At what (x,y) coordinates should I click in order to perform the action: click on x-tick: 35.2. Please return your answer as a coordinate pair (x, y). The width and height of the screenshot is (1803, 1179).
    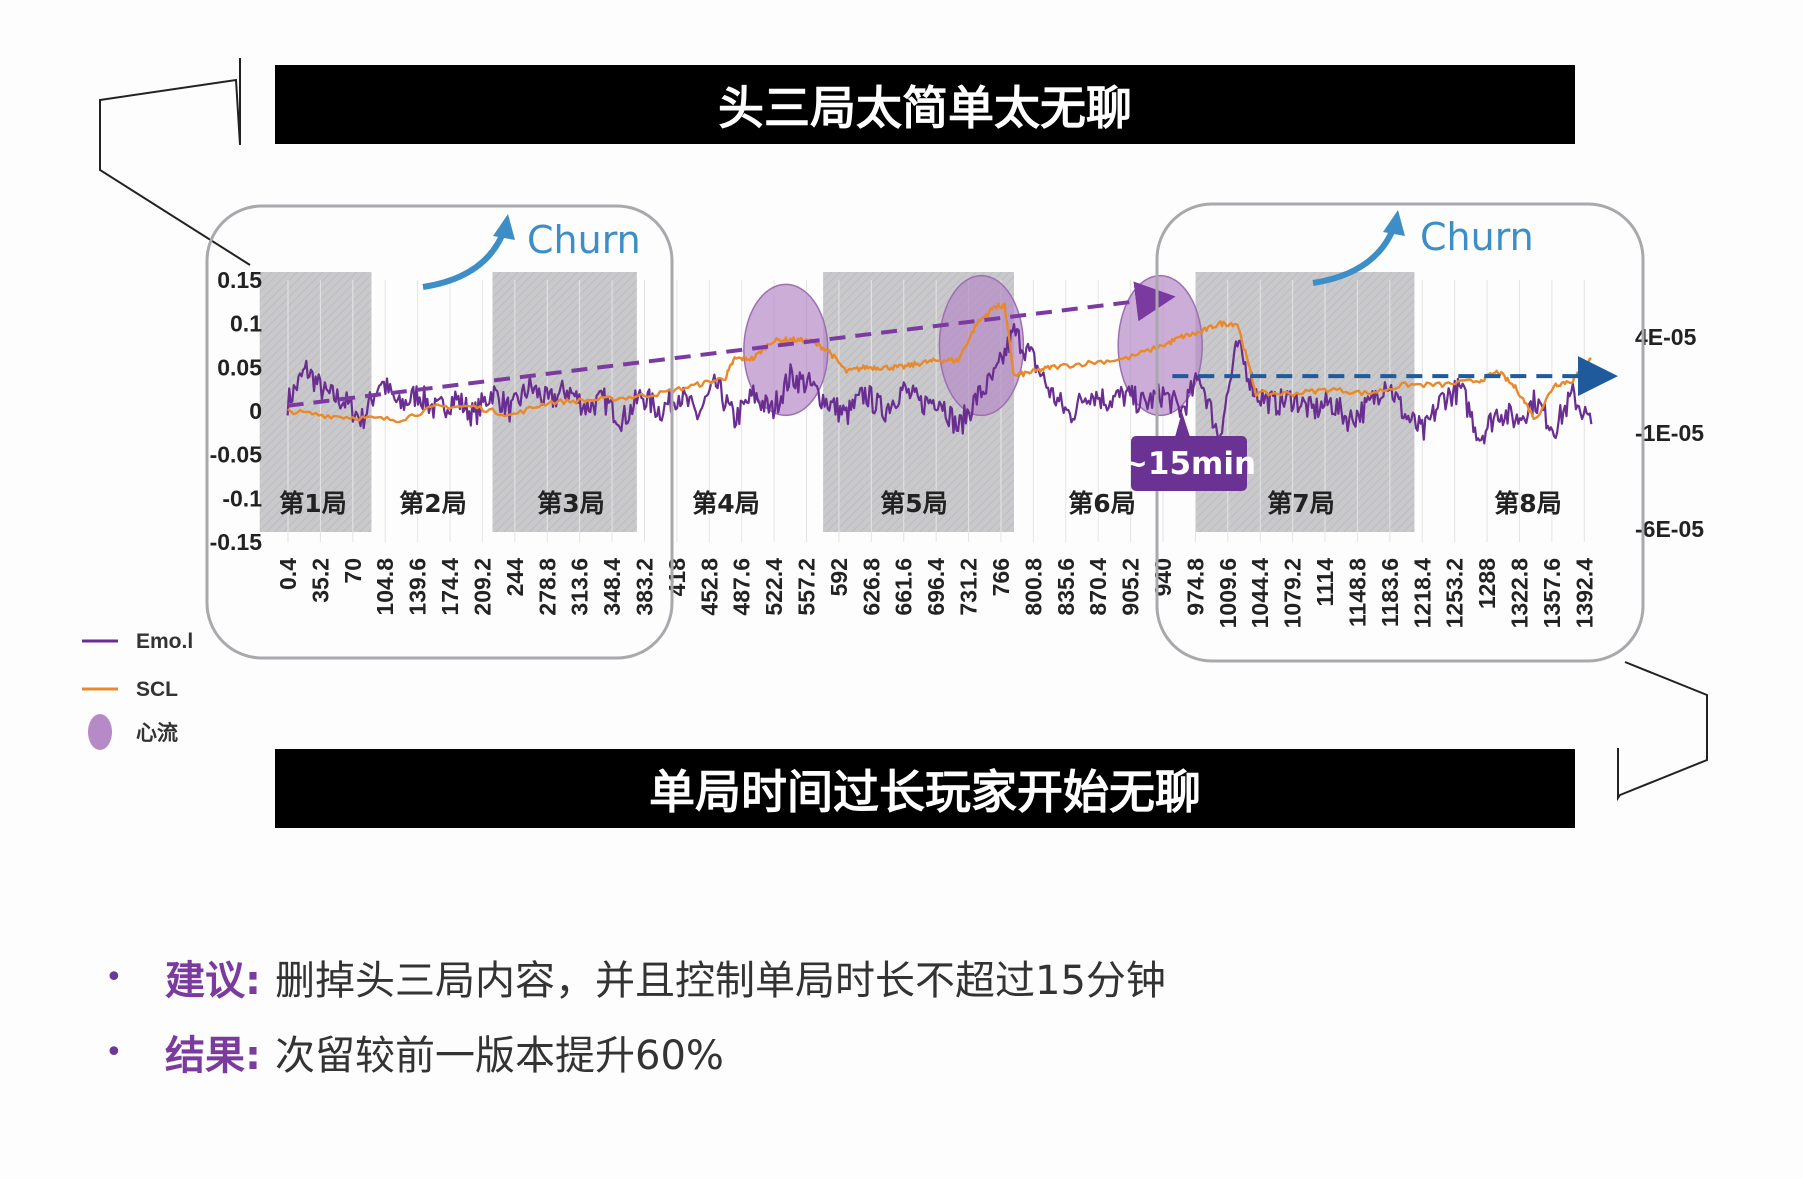
    Looking at the image, I should click on (320, 580).